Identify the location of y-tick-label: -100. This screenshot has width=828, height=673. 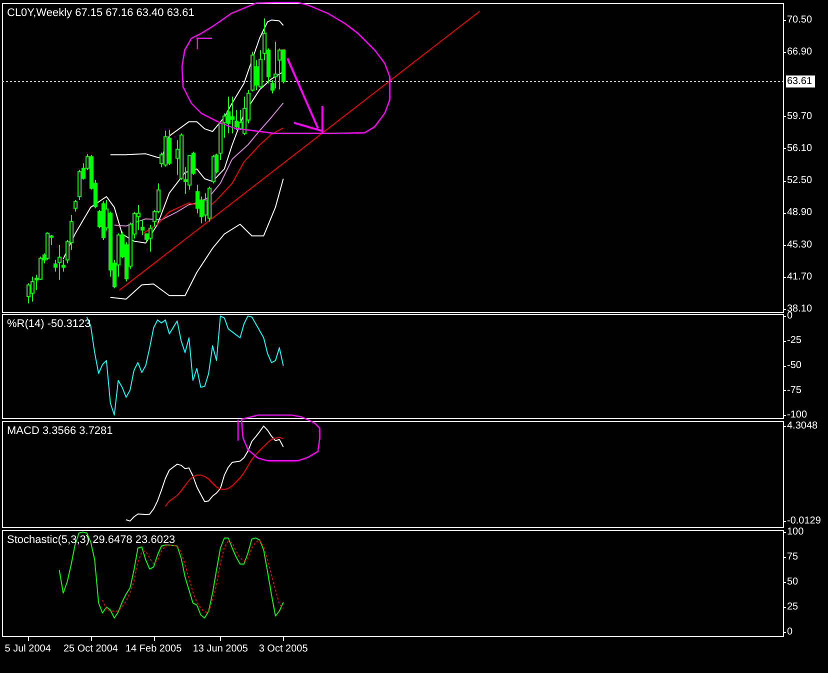
(797, 415).